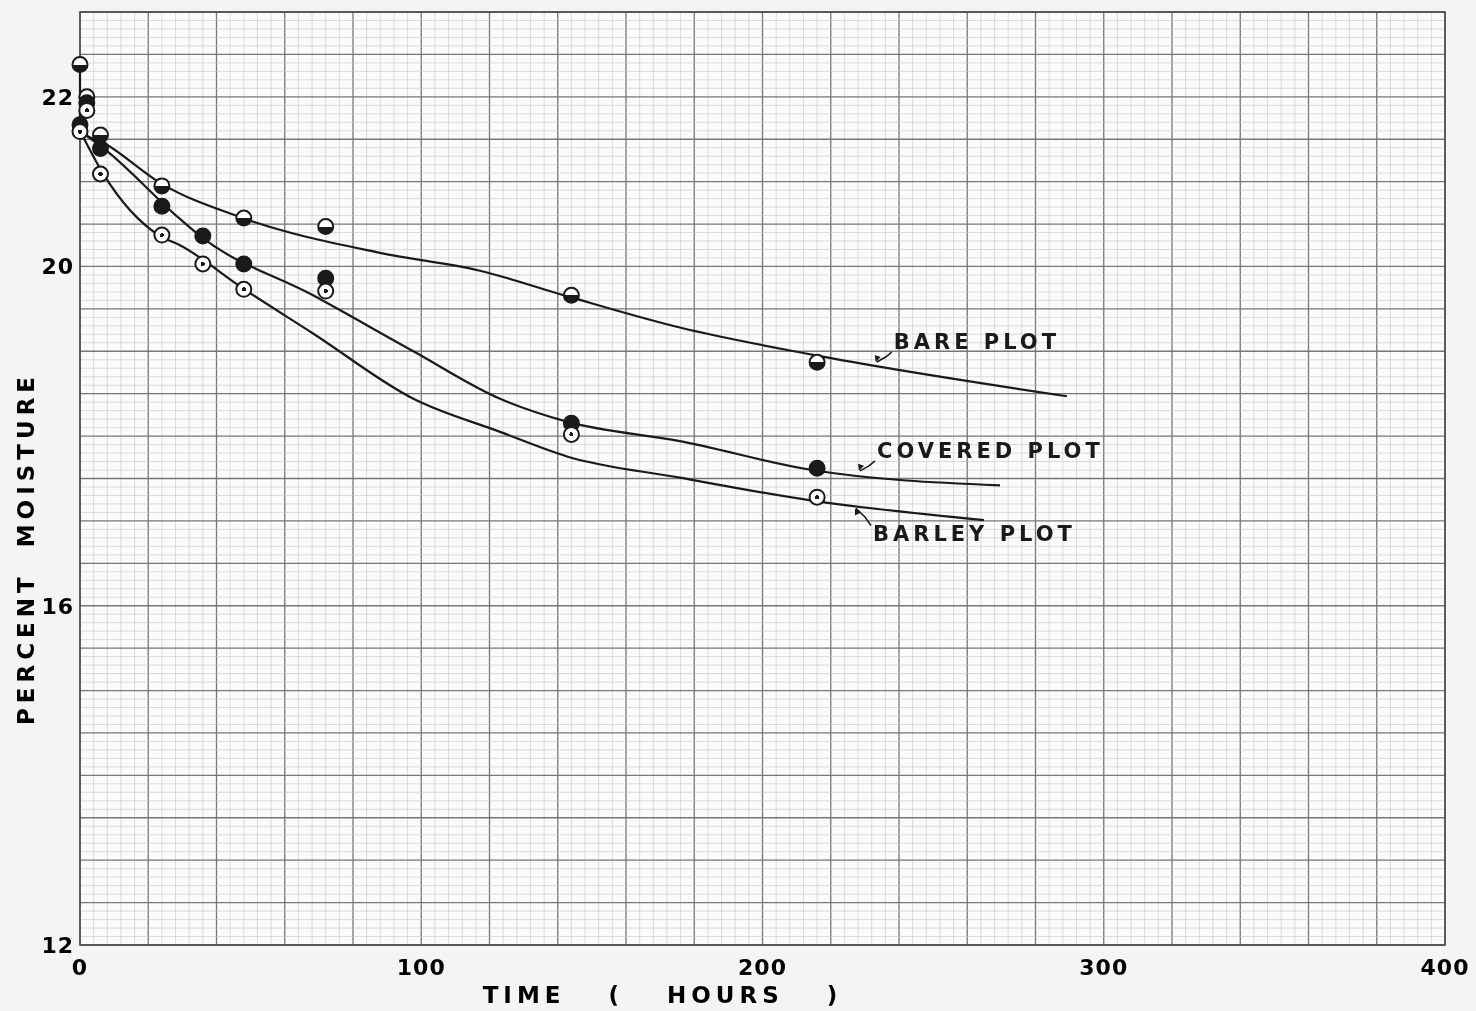 The width and height of the screenshot is (1476, 1011). What do you see at coordinates (977, 342) in the screenshot?
I see `series-label: BARE PLOT` at bounding box center [977, 342].